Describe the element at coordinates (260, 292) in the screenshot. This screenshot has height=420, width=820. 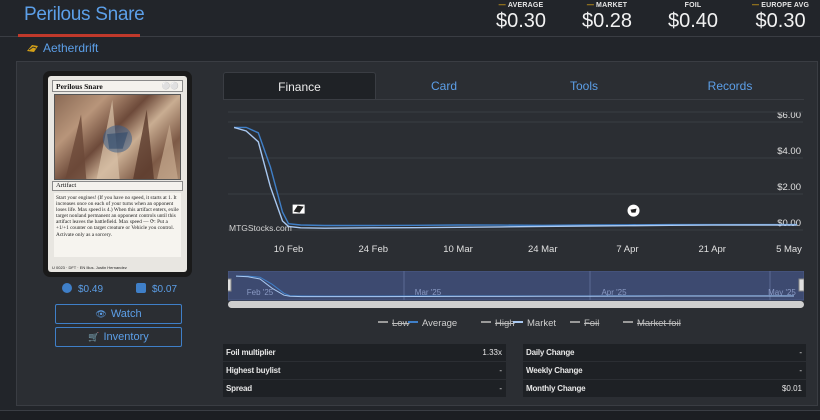
I see `navigator-label: Feb '25` at that location.